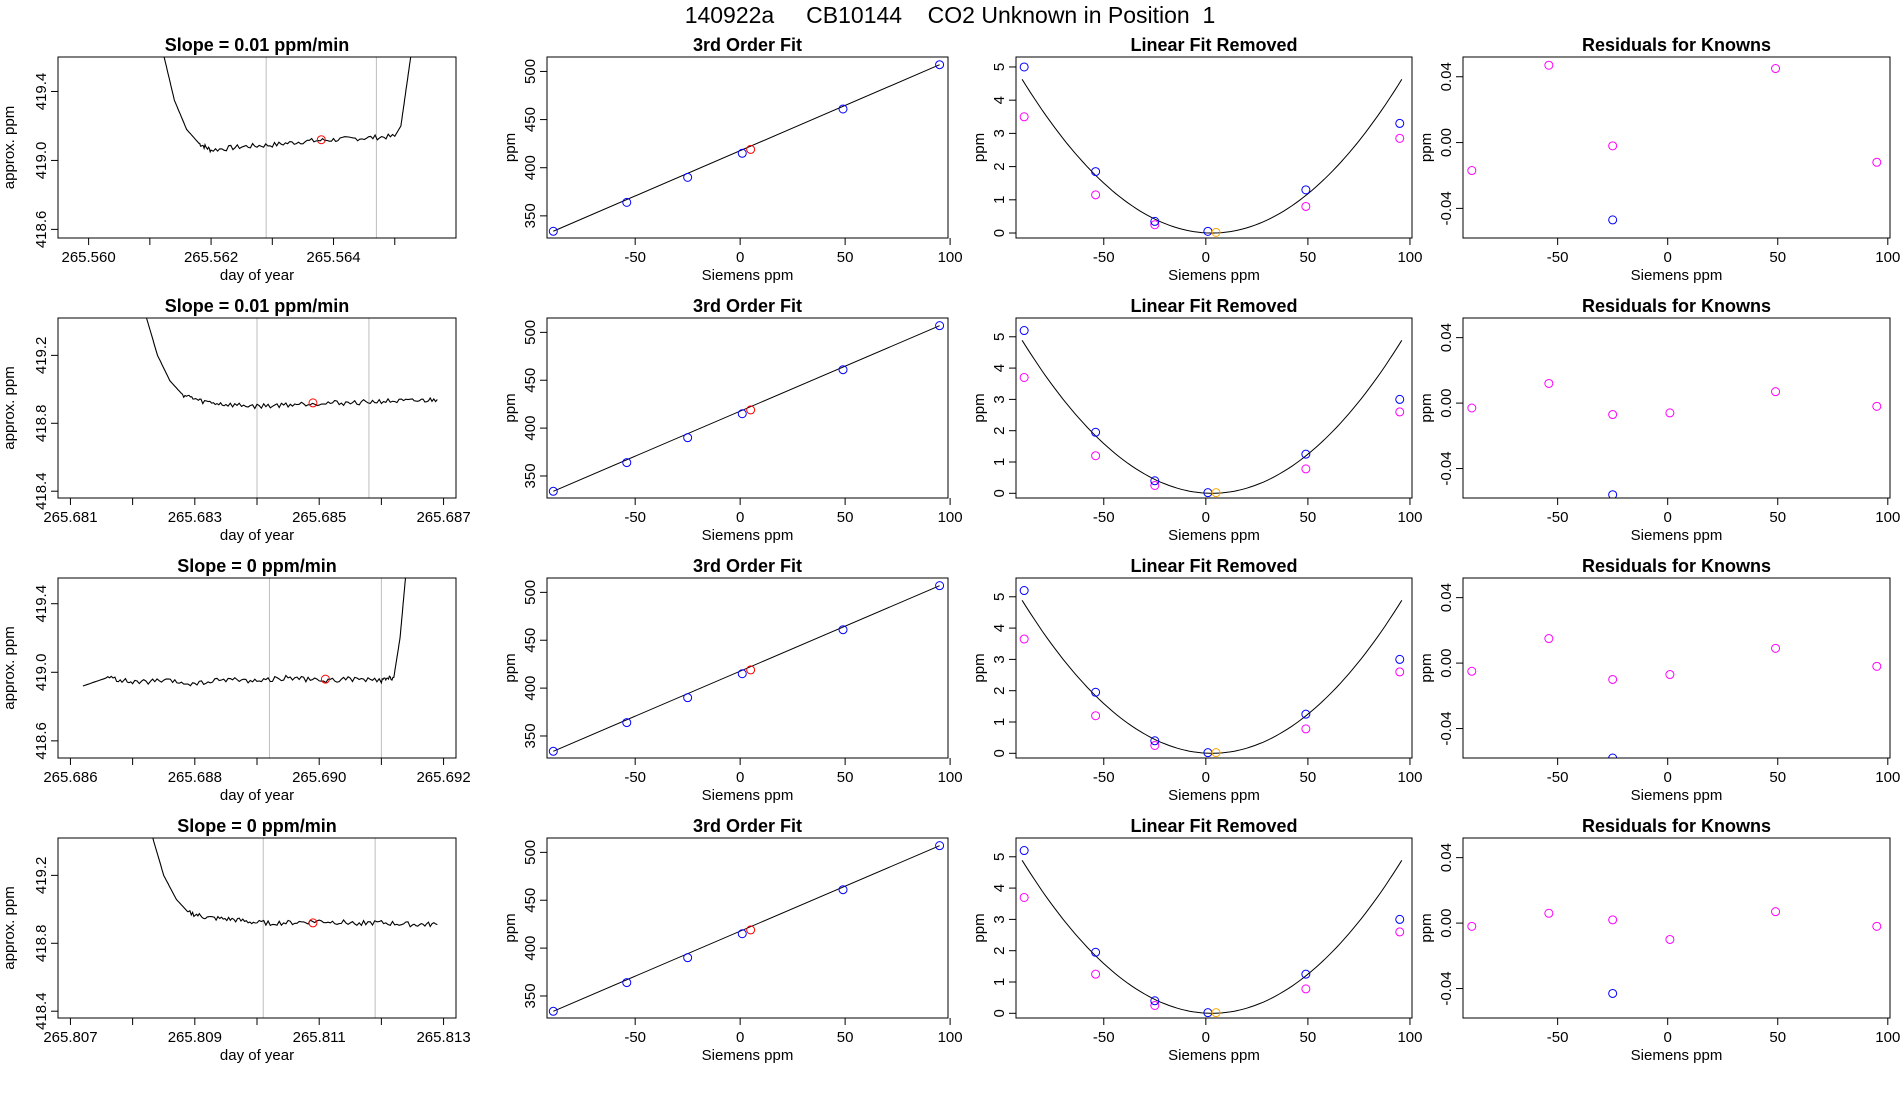 This screenshot has height=1100, width=1900. Describe the element at coordinates (524, 924) in the screenshot. I see `y-axis: 350 400 450 500 ppm` at that location.